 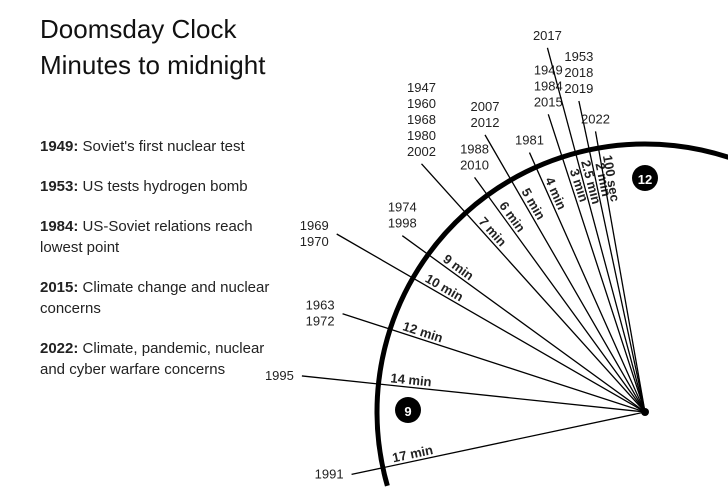 I want to click on annotation-label: 2015:, so click(x=59, y=287).